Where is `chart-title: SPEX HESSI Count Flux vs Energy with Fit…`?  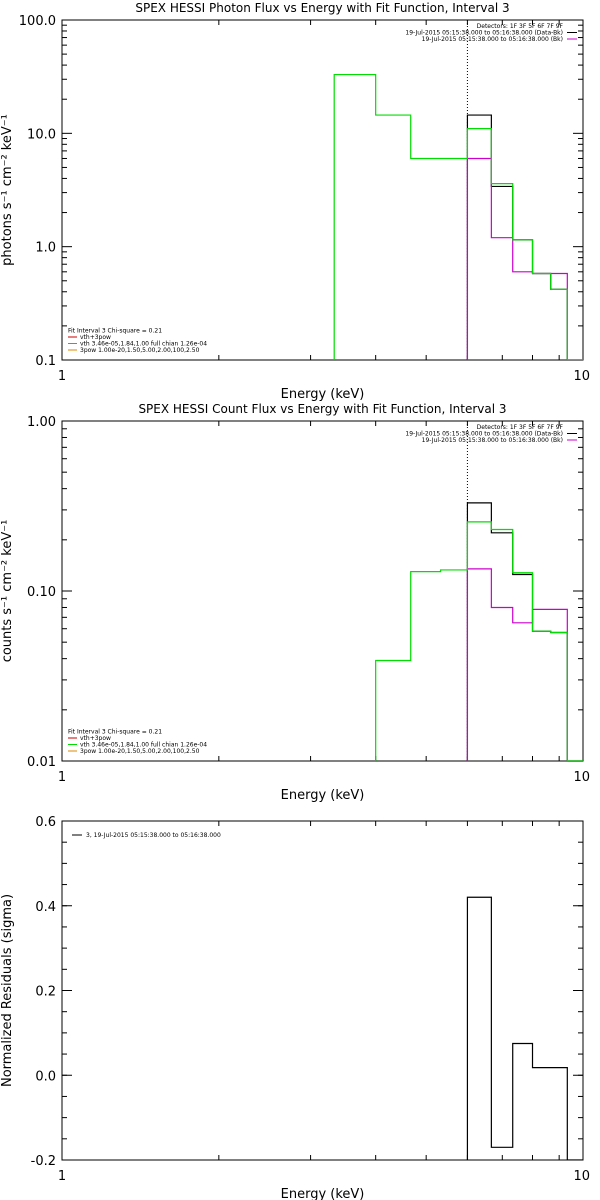
chart-title: SPEX HESSI Count Flux vs Energy with Fit… is located at coordinates (322, 409).